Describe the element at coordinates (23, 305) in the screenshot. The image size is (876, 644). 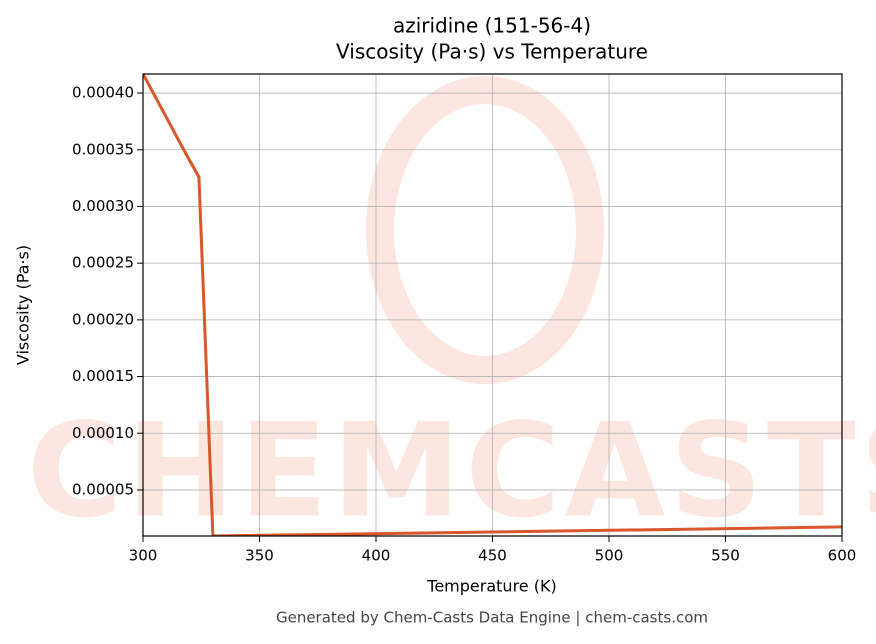
I see `y-axis-label: Viscosity (Pa·s)` at that location.